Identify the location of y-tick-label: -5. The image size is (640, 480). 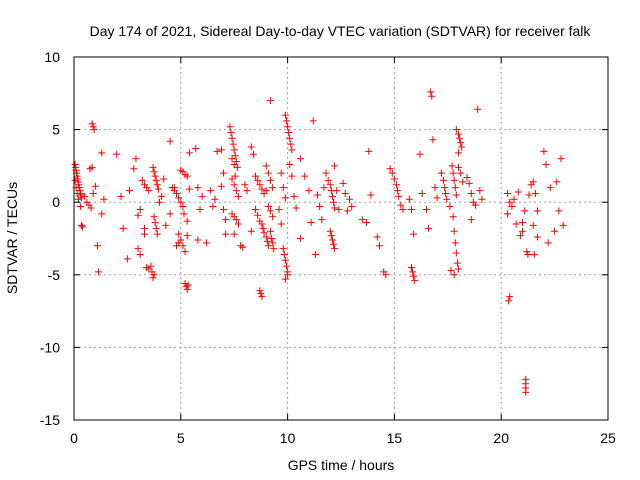
(54, 275).